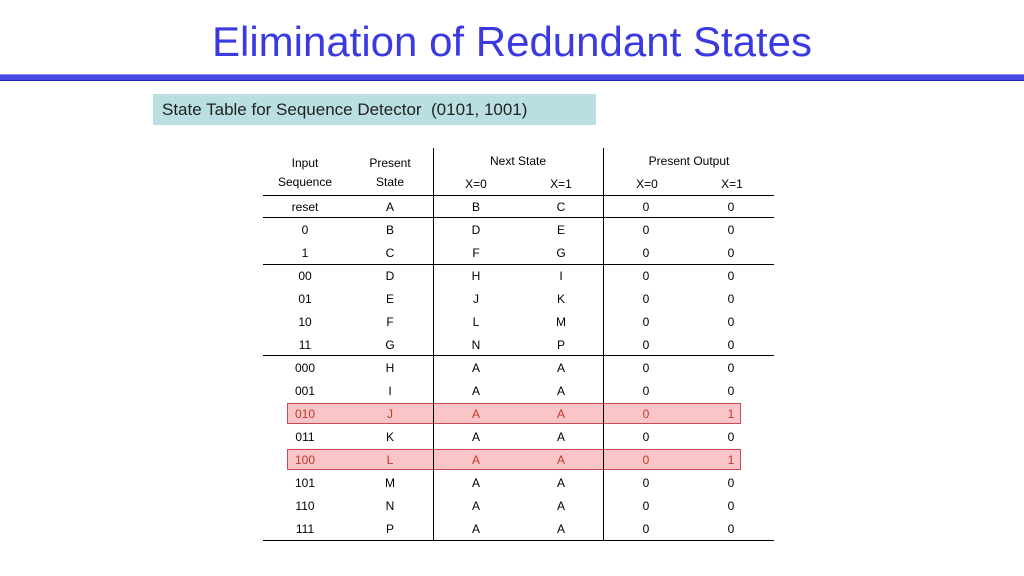 The width and height of the screenshot is (1024, 576). I want to click on cell-present-state: L, so click(390, 460).